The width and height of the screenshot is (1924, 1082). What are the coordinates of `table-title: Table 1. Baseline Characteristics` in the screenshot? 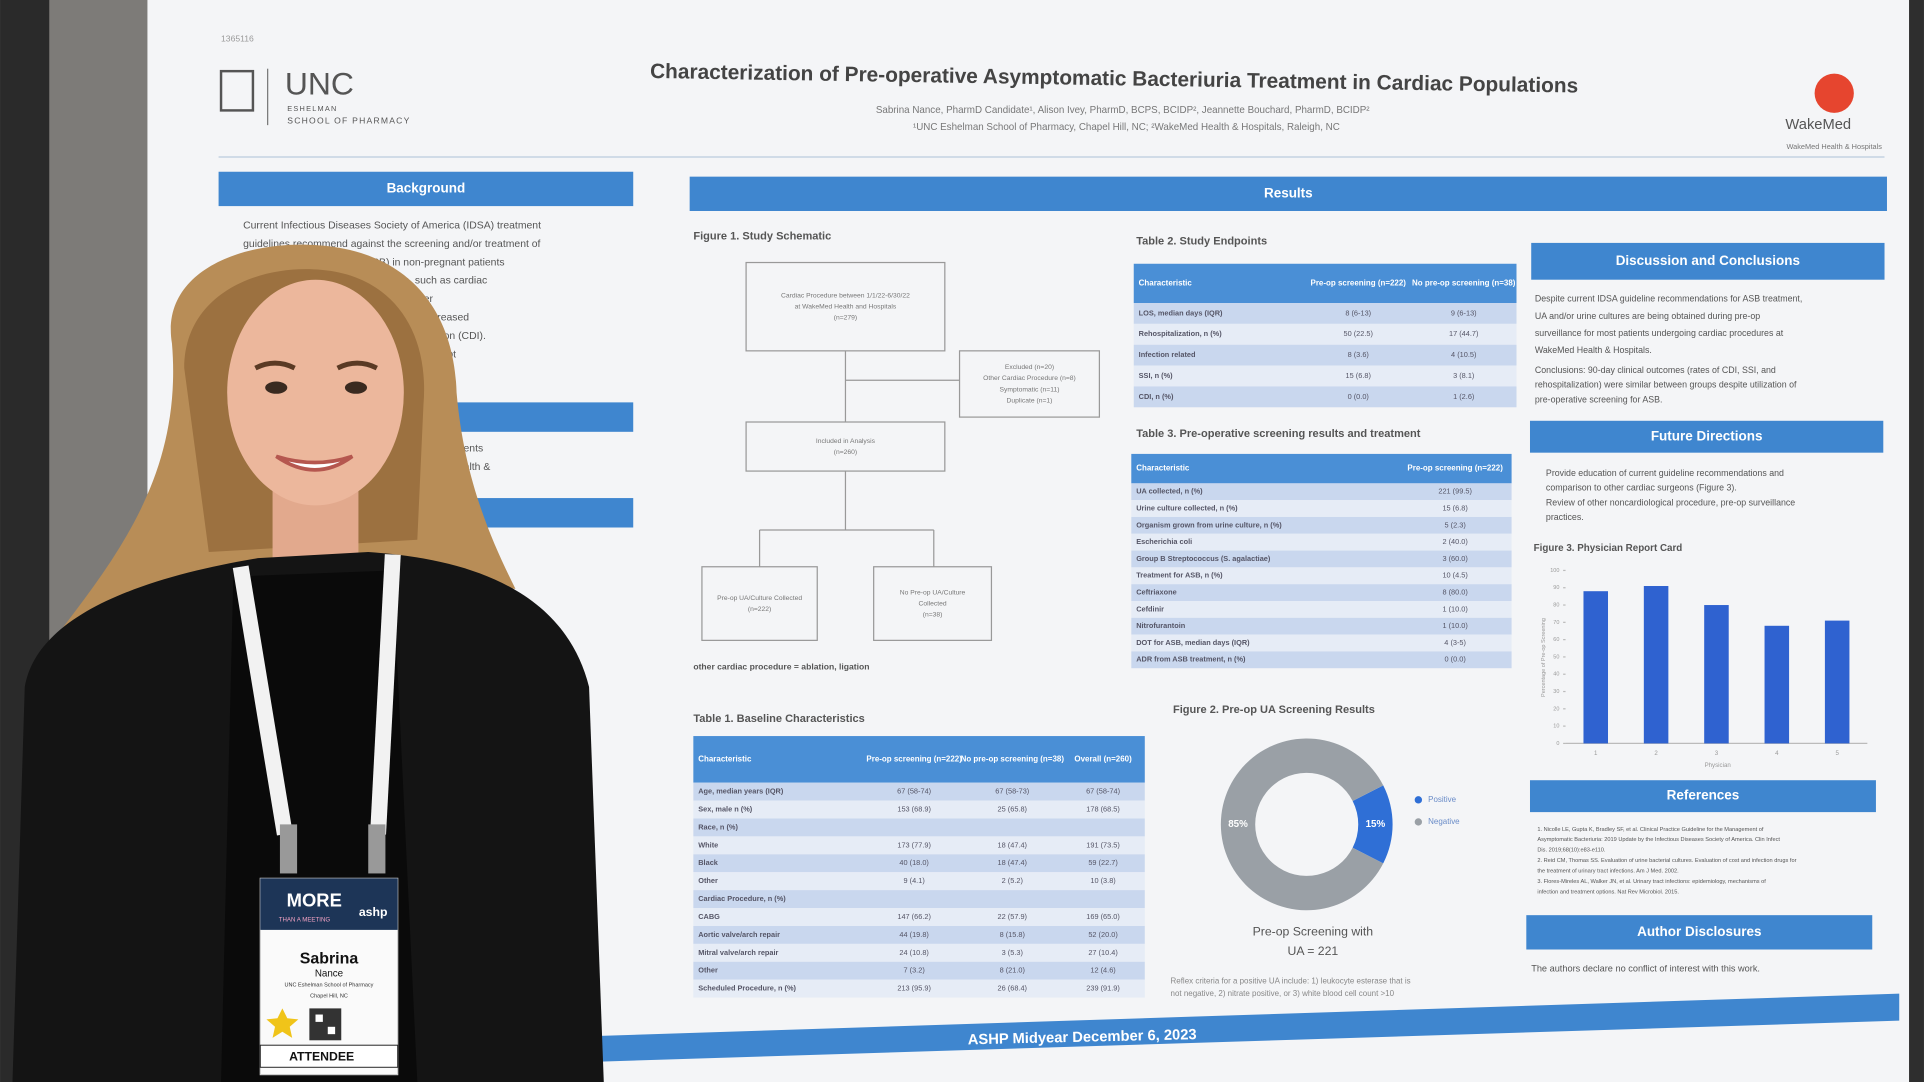 It's located at (778, 719).